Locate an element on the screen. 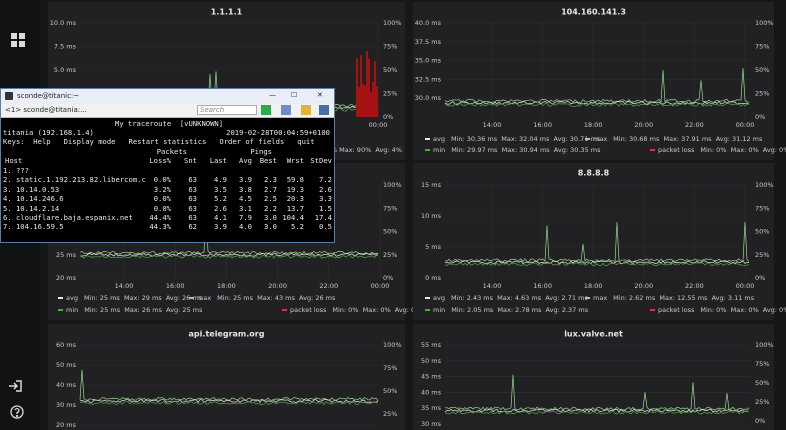 Image resolution: width=786 pixels, height=430 pixels. table-cell: 2.6 is located at coordinates (325, 189).